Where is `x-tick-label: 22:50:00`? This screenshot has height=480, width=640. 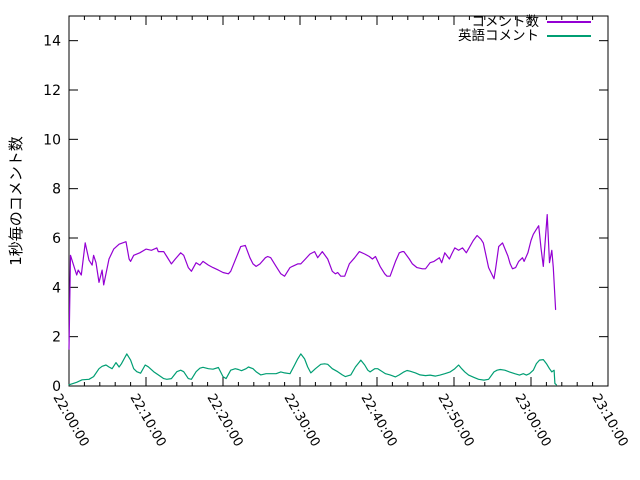
x-tick-label: 22:50:00 is located at coordinates (456, 421).